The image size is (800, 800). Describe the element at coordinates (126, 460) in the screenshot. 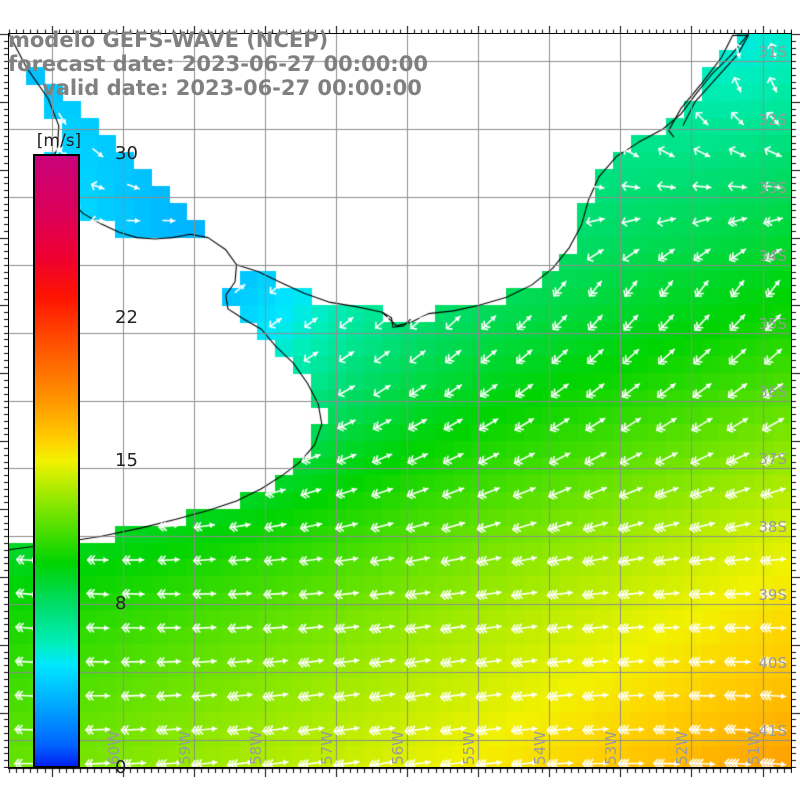

I see `colorbar-tick-label: 15` at that location.